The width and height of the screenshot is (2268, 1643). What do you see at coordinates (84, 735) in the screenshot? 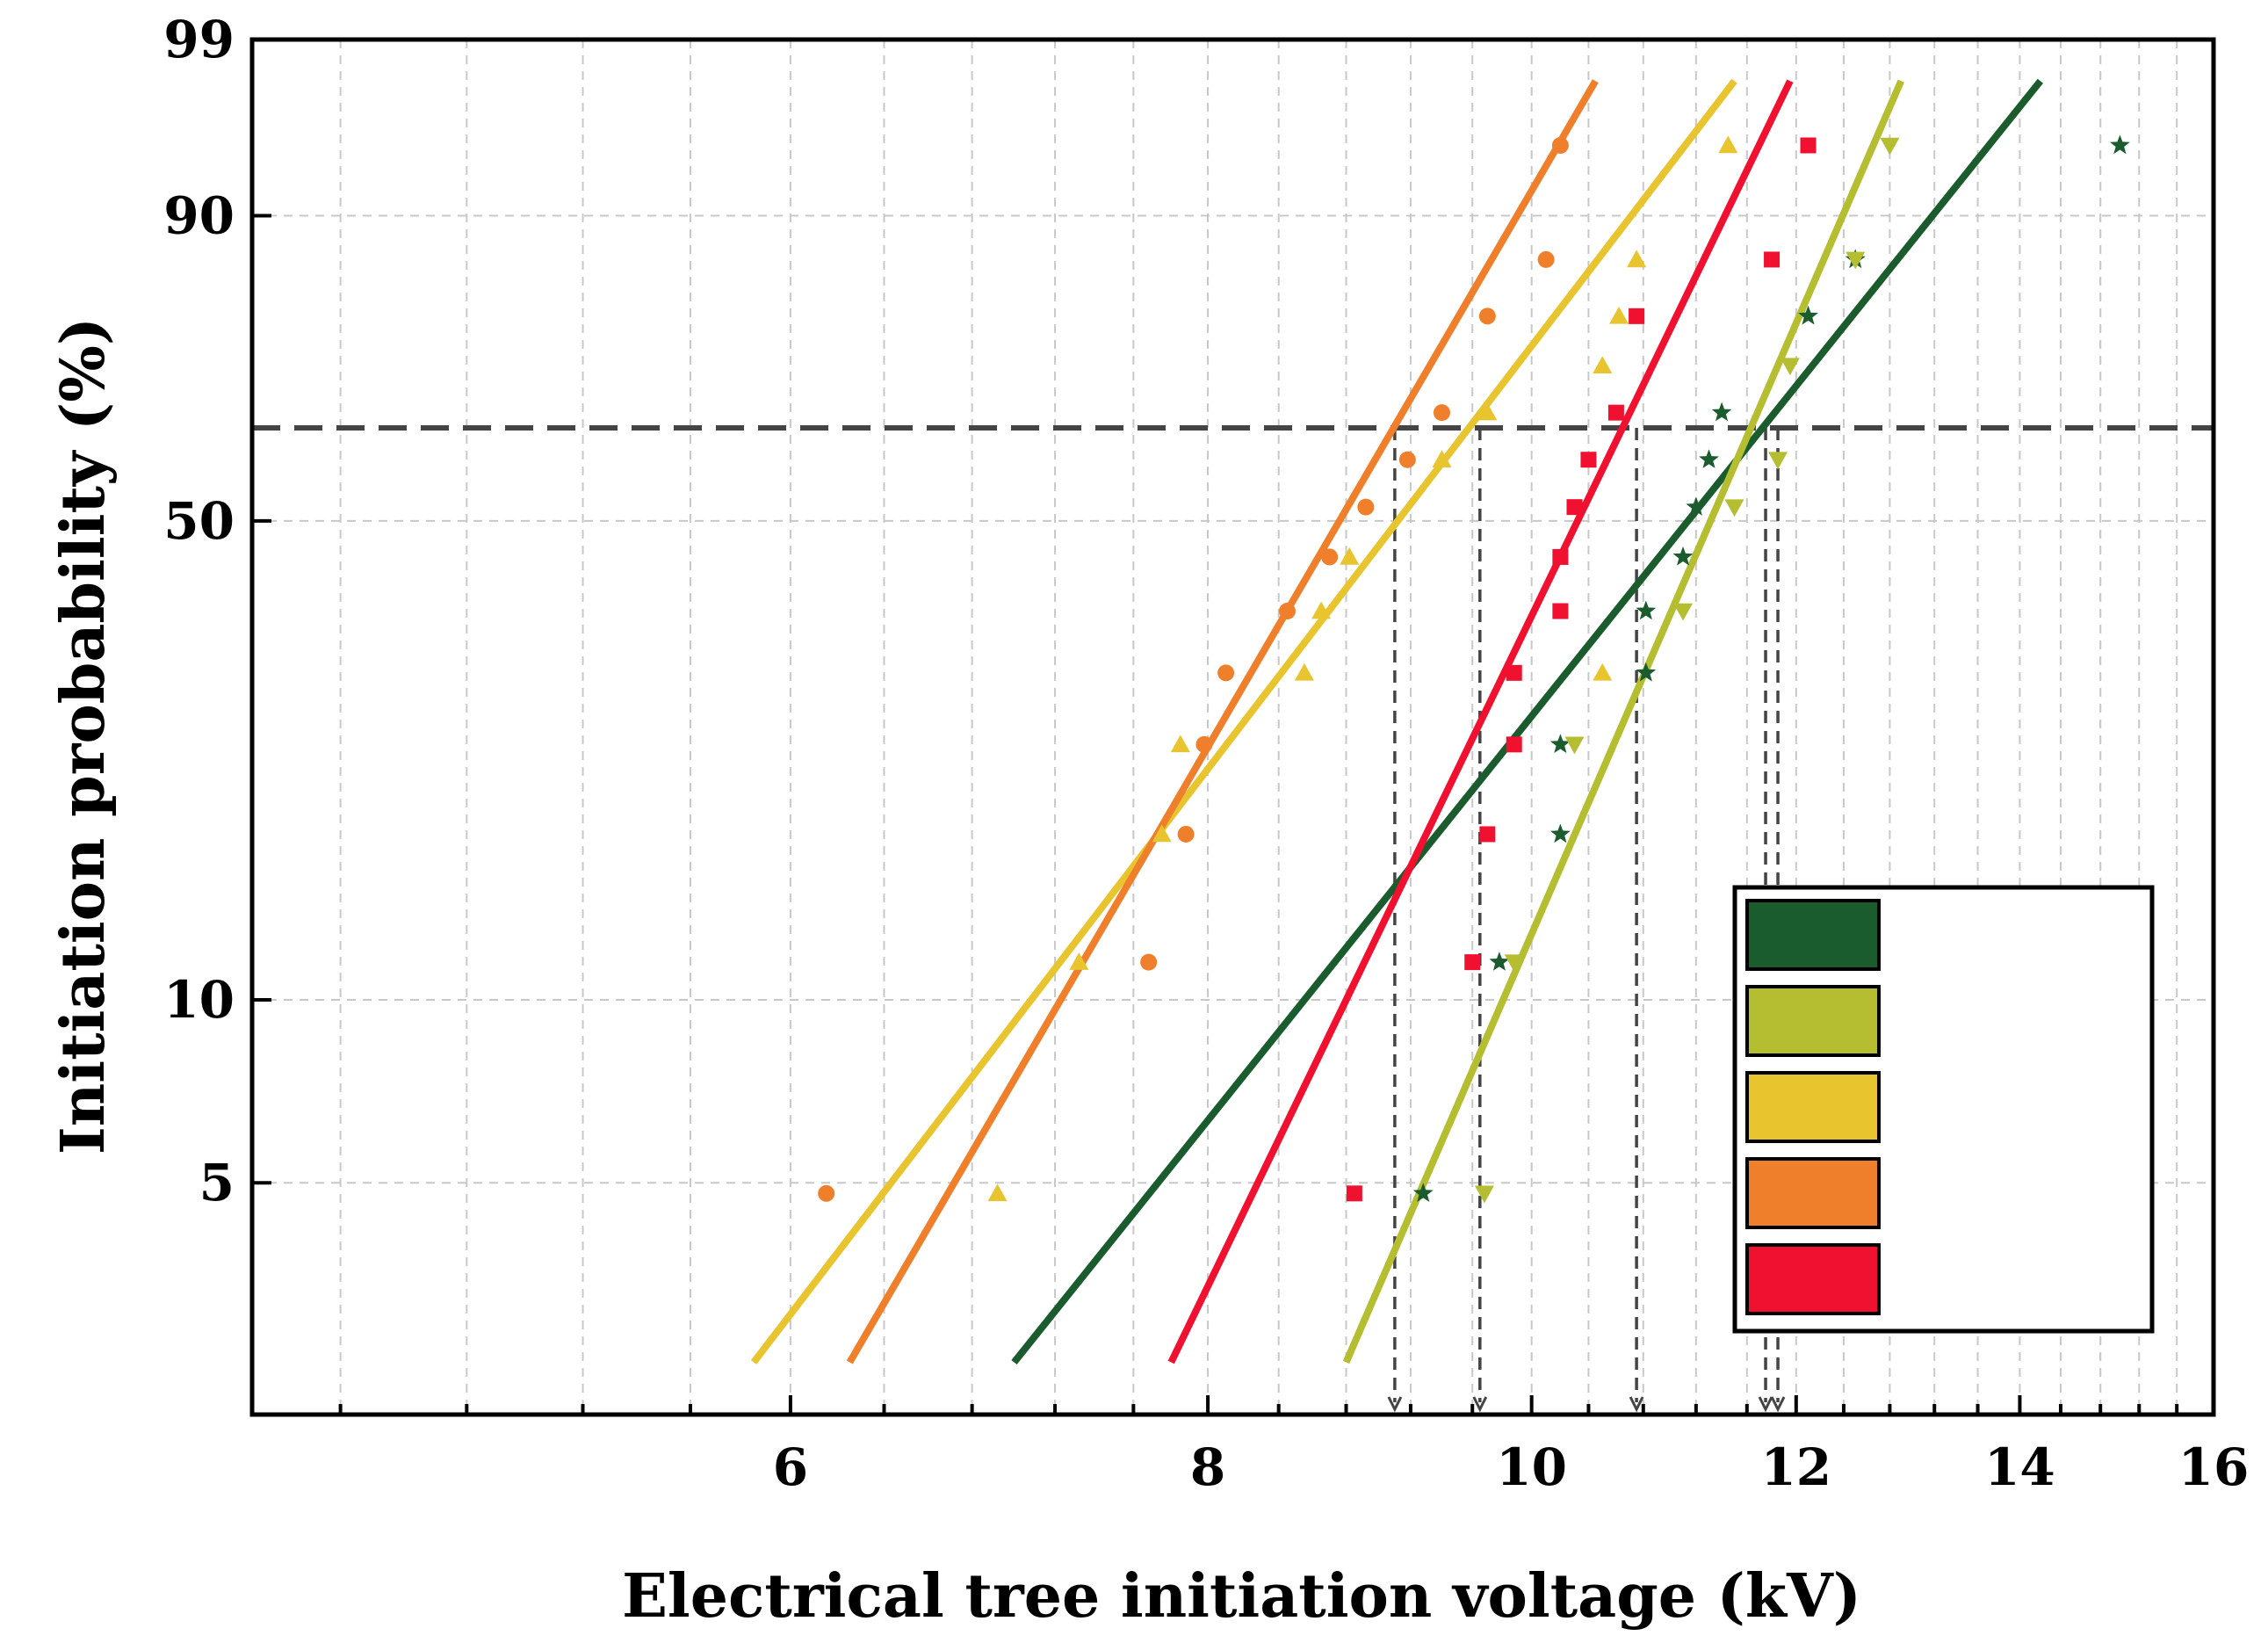
I see `y-axis-title: Initiation probability (%)` at bounding box center [84, 735].